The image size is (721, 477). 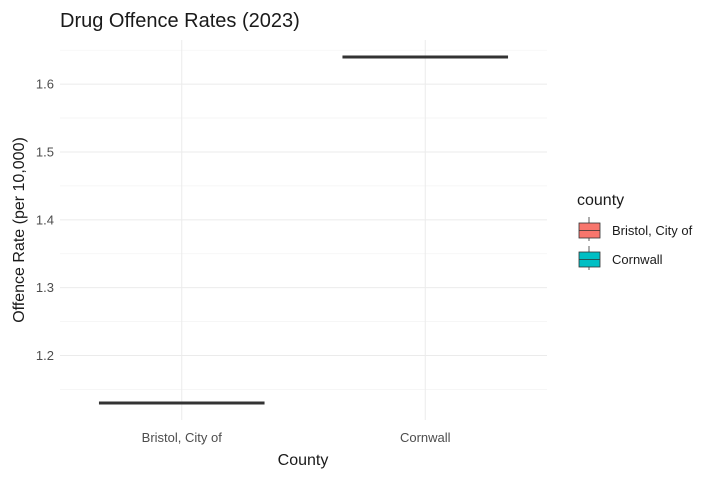 I want to click on y-axis-ticks: 1.2 1.3 1.4 1.5 1.6, so click(x=45, y=220).